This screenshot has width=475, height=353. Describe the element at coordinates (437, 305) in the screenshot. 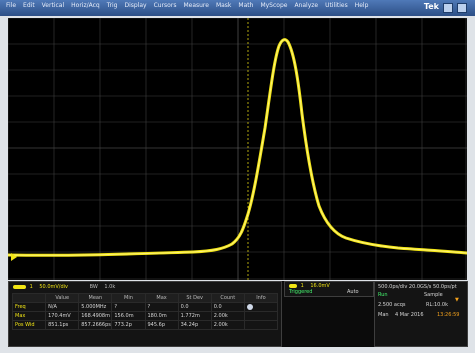

I see `record-length: RL:10.0k` at that location.